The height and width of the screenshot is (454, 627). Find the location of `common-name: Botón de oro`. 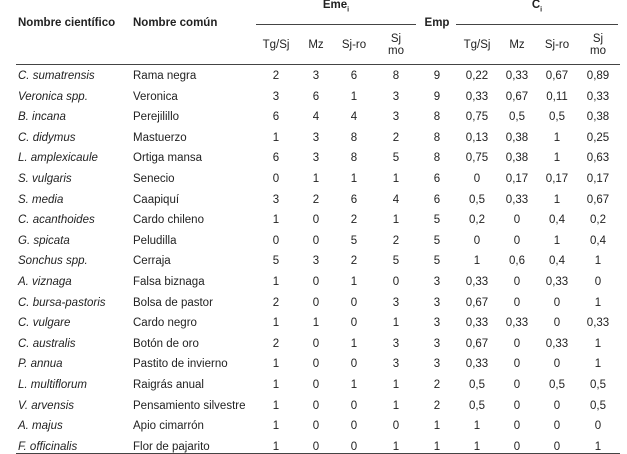

common-name: Botón de oro is located at coordinates (166, 343).